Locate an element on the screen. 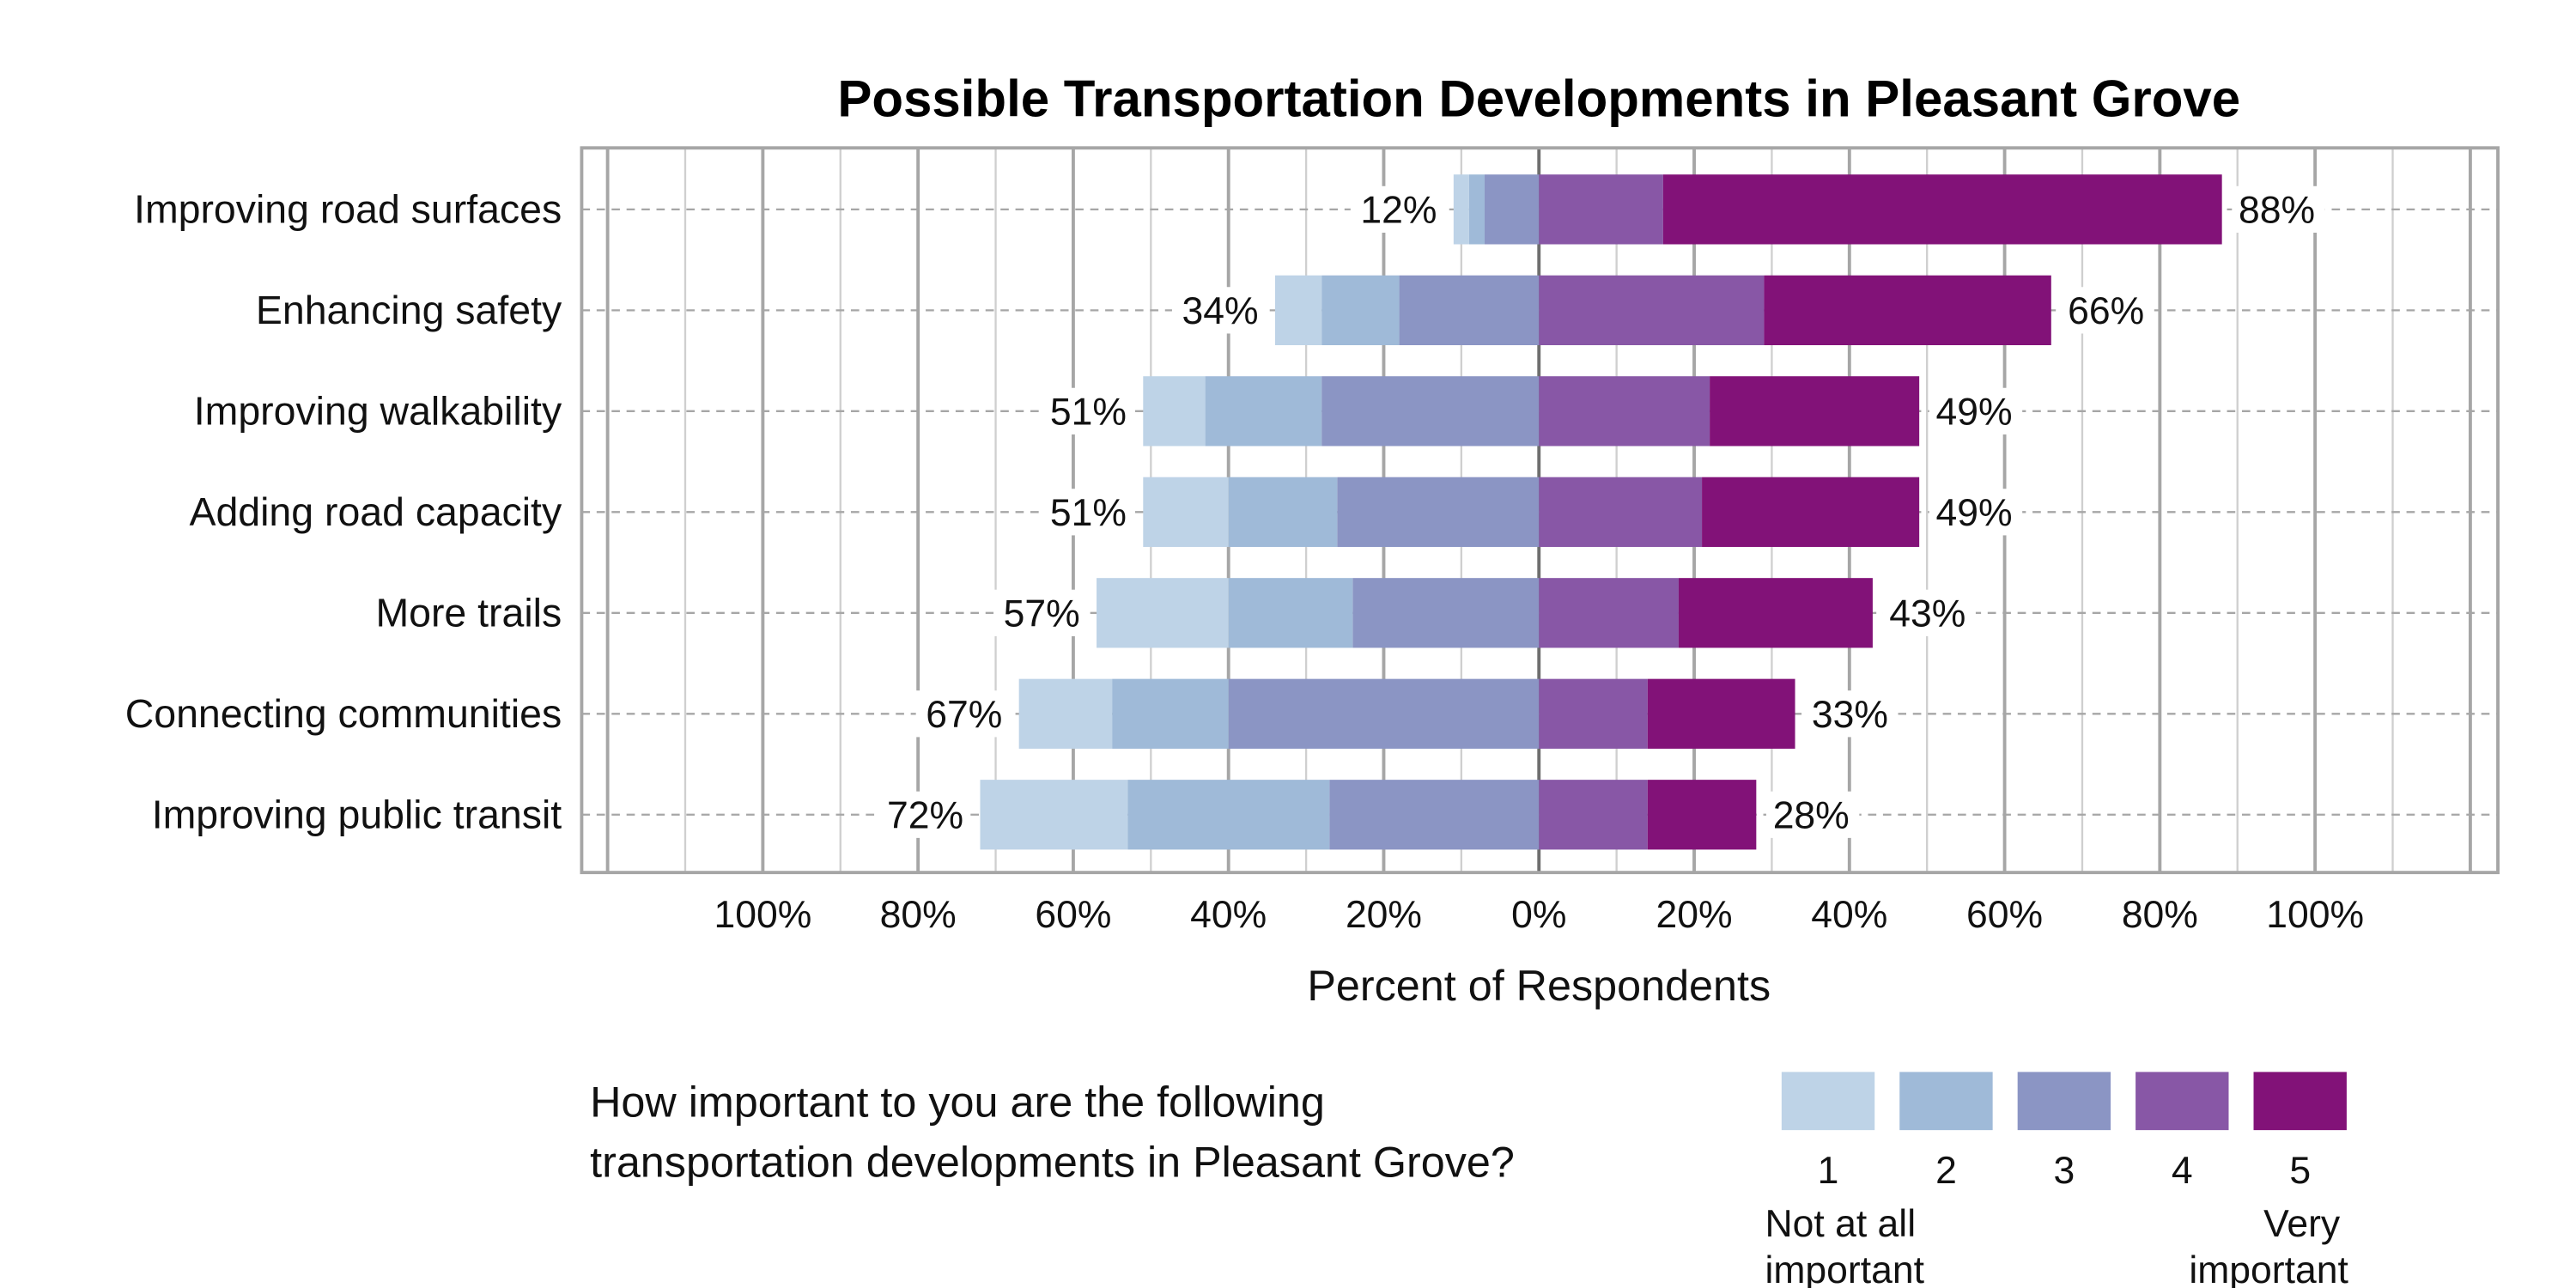 This screenshot has height=1288, width=2576. positive-total-label: 33% is located at coordinates (1850, 715).